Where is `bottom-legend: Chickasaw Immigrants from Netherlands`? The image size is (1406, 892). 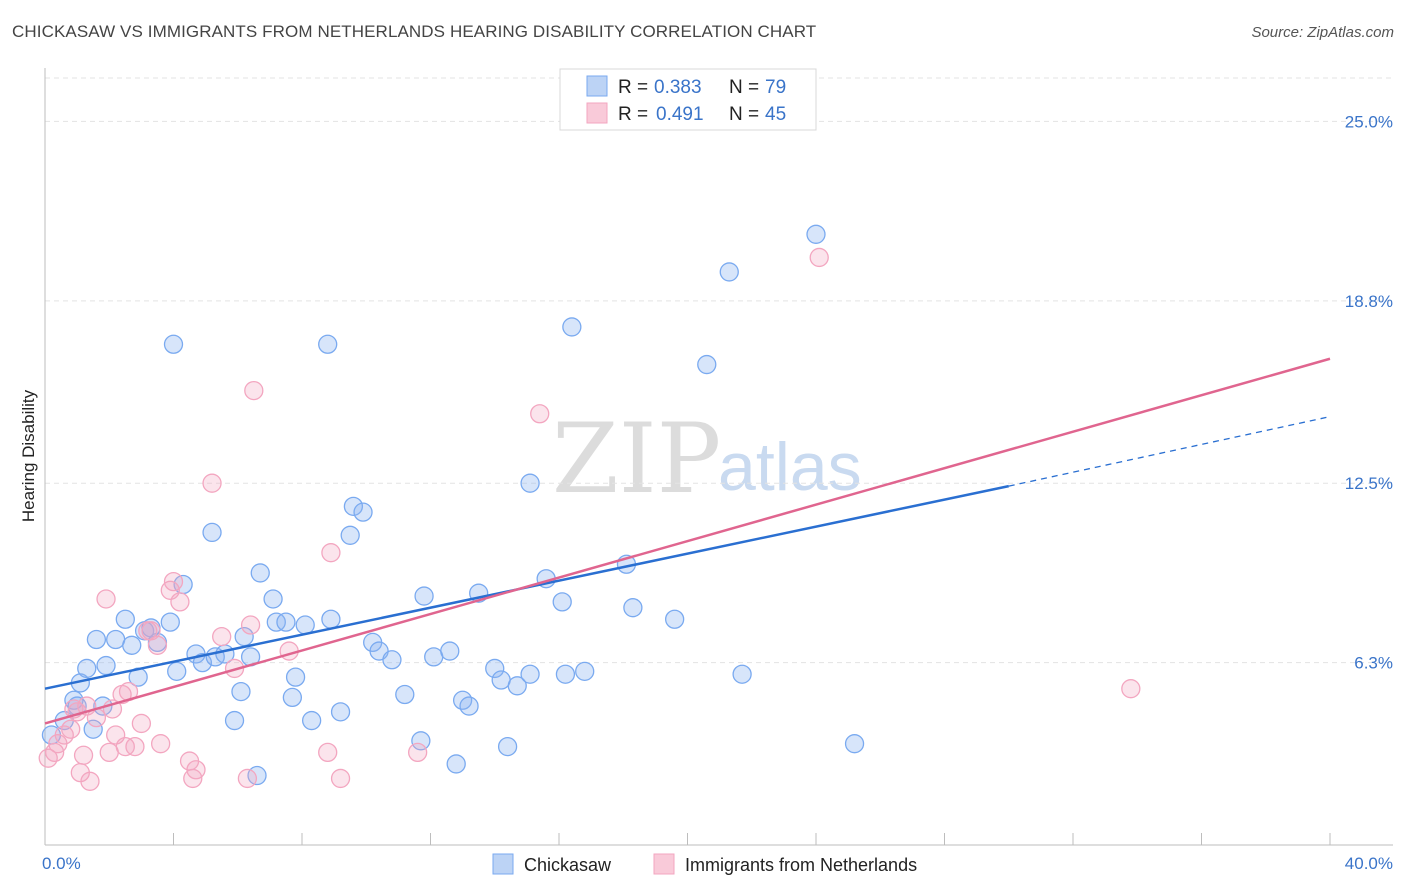
bottom-legend: Chickasaw Immigrants from Netherlands is located at coordinates (704, 864).